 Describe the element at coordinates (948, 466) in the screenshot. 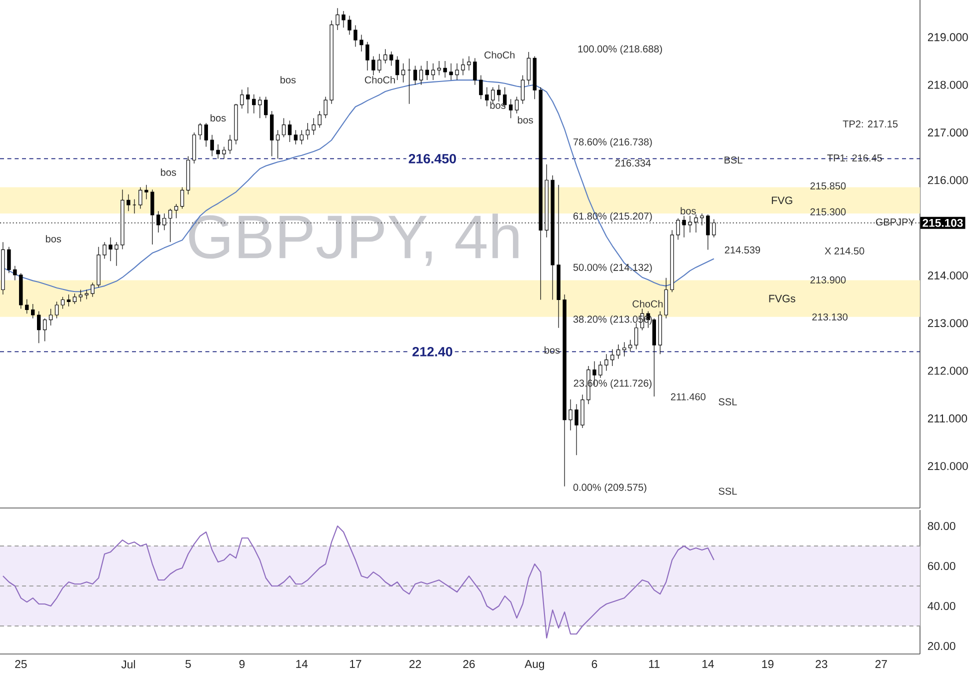

I see `y-tick-label: 210.000` at that location.